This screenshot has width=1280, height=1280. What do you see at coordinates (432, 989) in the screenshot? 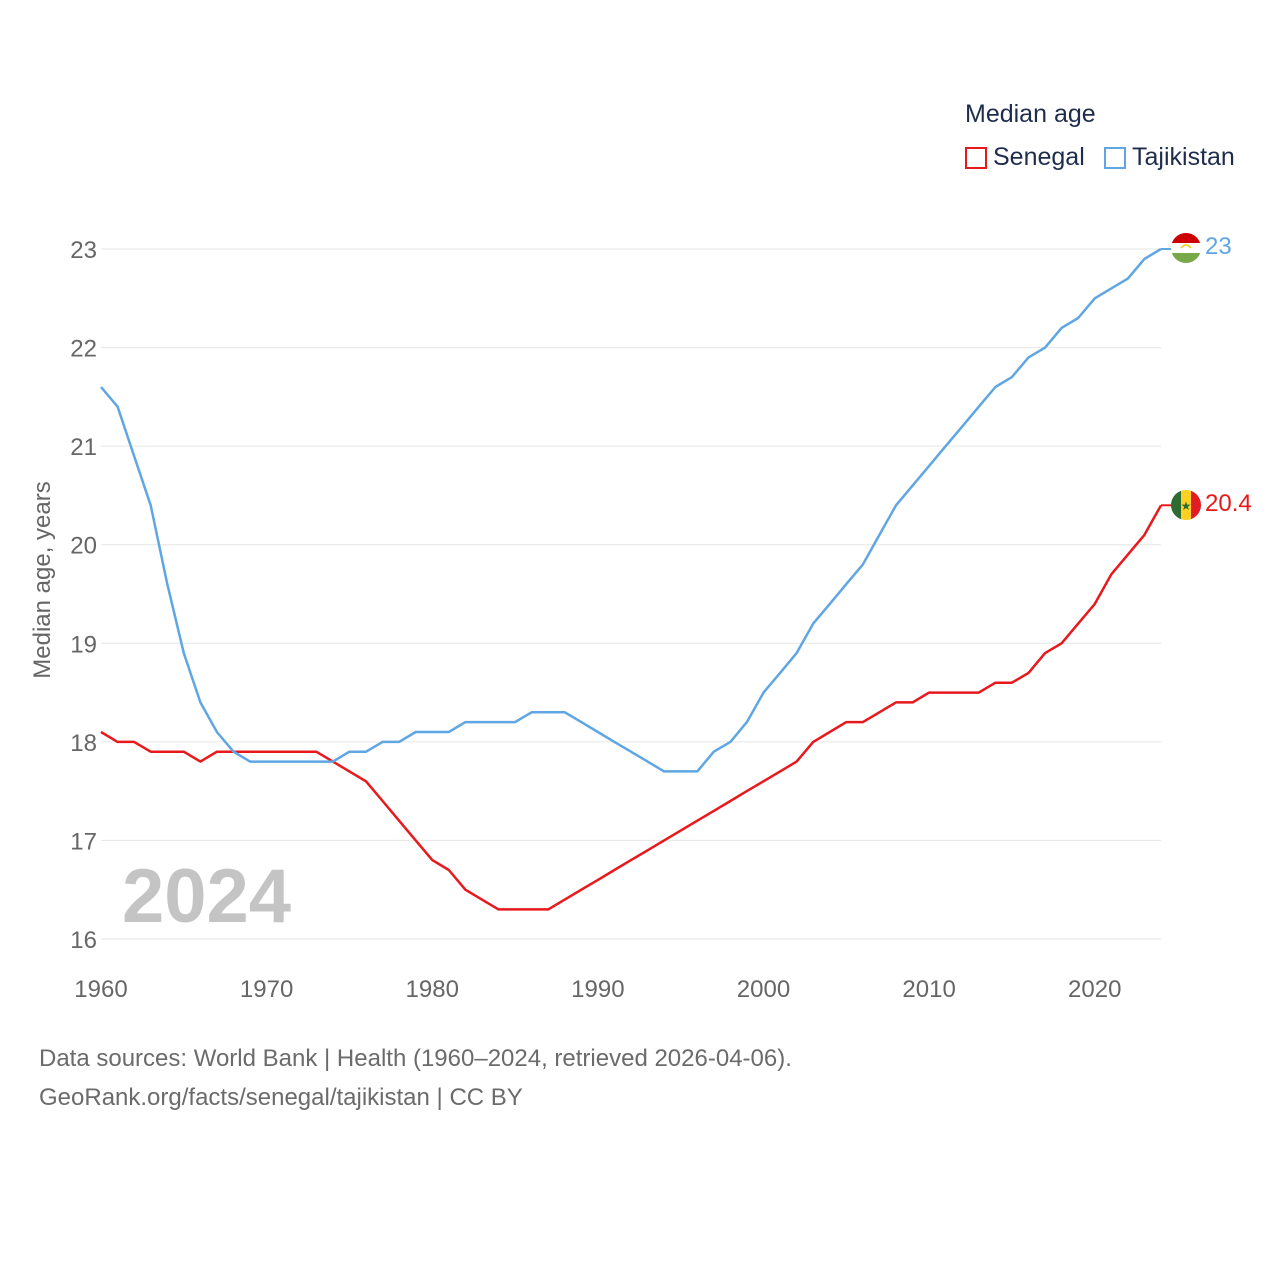
I see `x-tick-label: 1980` at bounding box center [432, 989].